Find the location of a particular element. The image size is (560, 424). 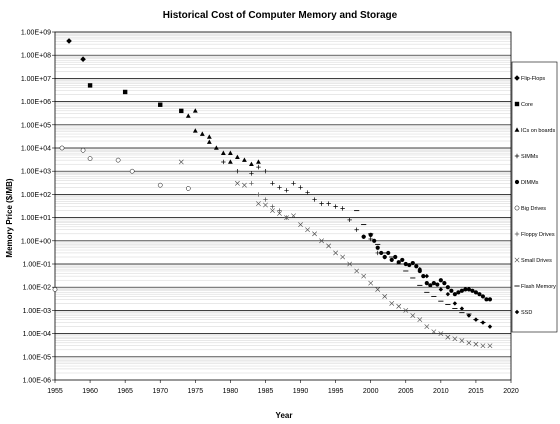

legend-label: Flip-Flops is located at coordinates (533, 79).